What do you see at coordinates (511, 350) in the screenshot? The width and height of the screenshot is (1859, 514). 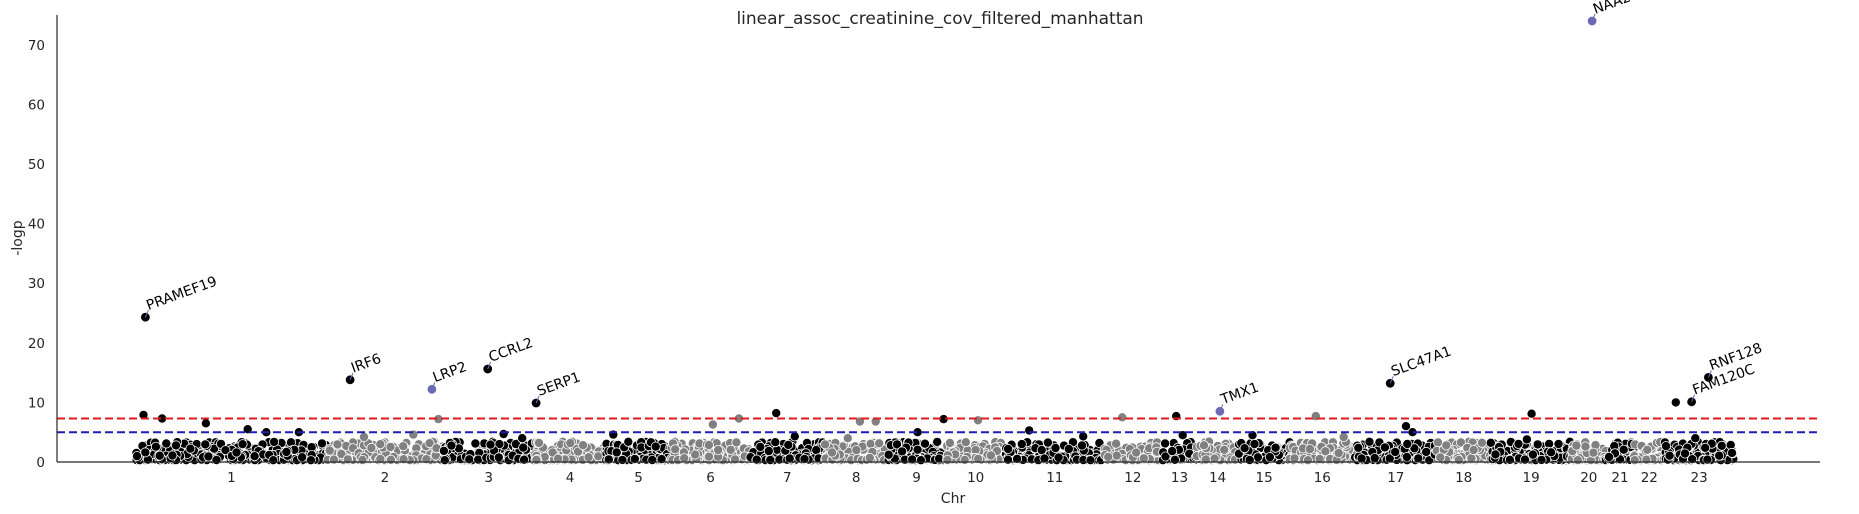 I see `gene-label: CCRL2` at bounding box center [511, 350].